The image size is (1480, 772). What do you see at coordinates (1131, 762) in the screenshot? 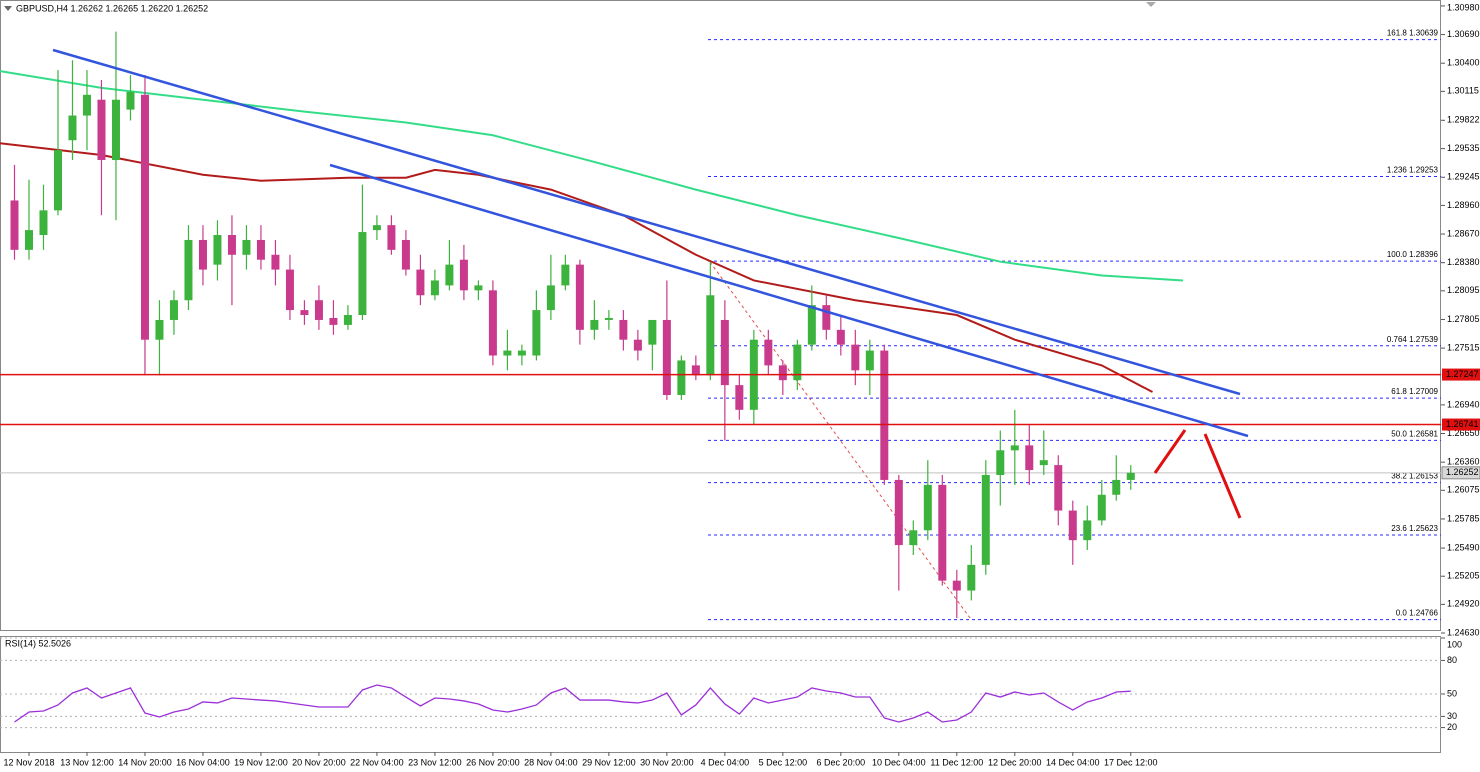
I see `x-tick-label: 17 Dec 12:00` at bounding box center [1131, 762].